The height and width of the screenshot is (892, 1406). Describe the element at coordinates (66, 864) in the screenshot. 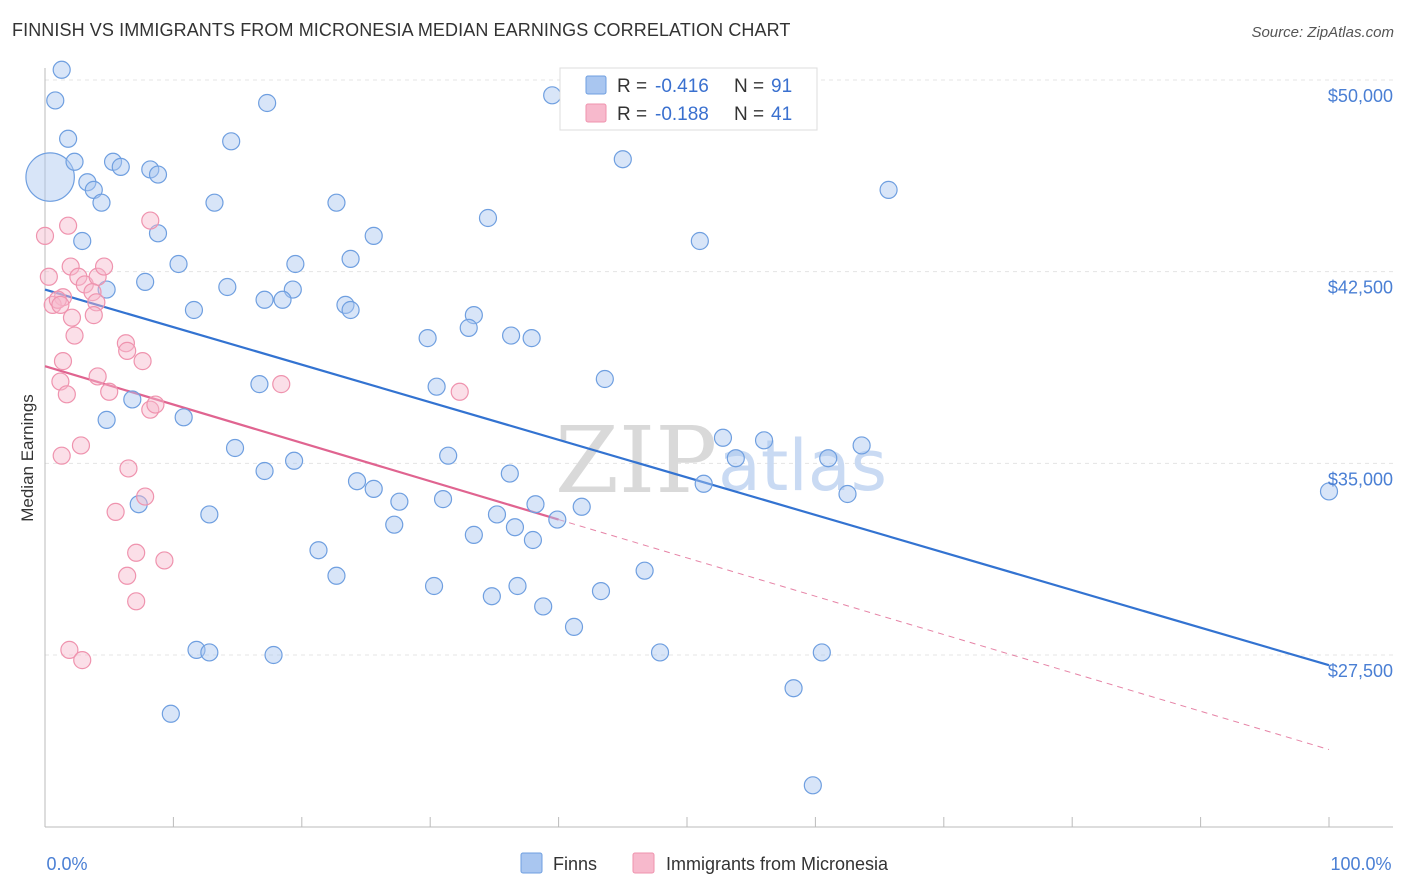

I see `x-tick-label-0: 0.0%` at that location.